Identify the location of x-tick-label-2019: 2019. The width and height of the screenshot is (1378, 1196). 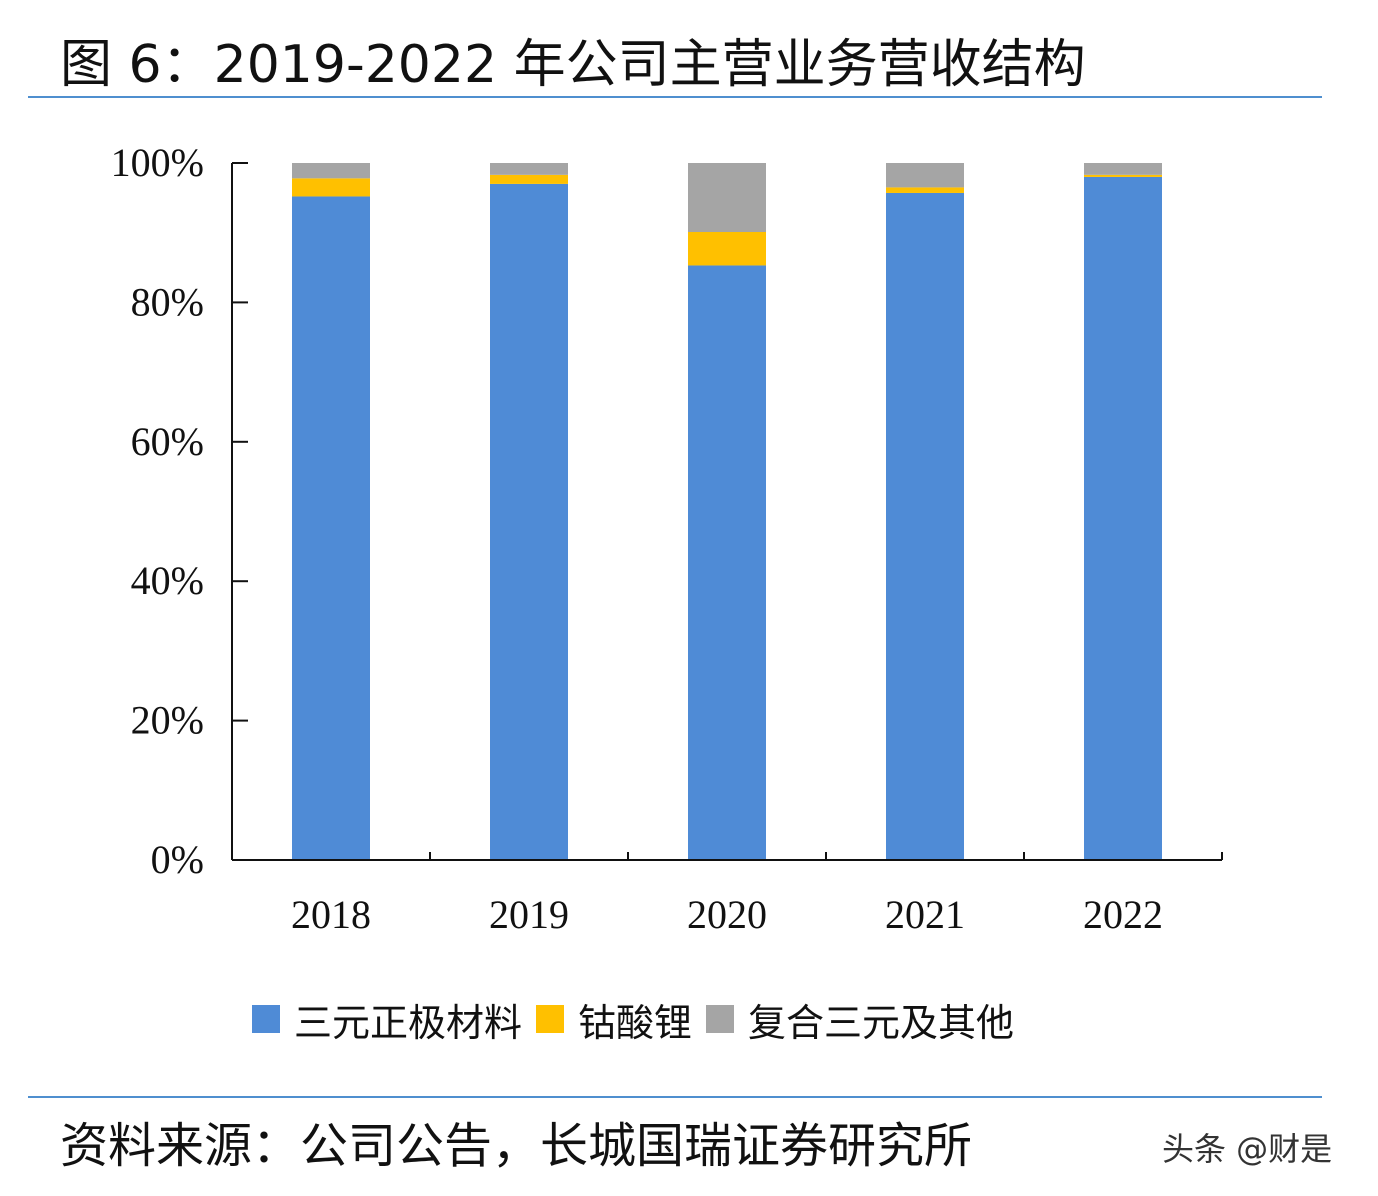
(529, 914).